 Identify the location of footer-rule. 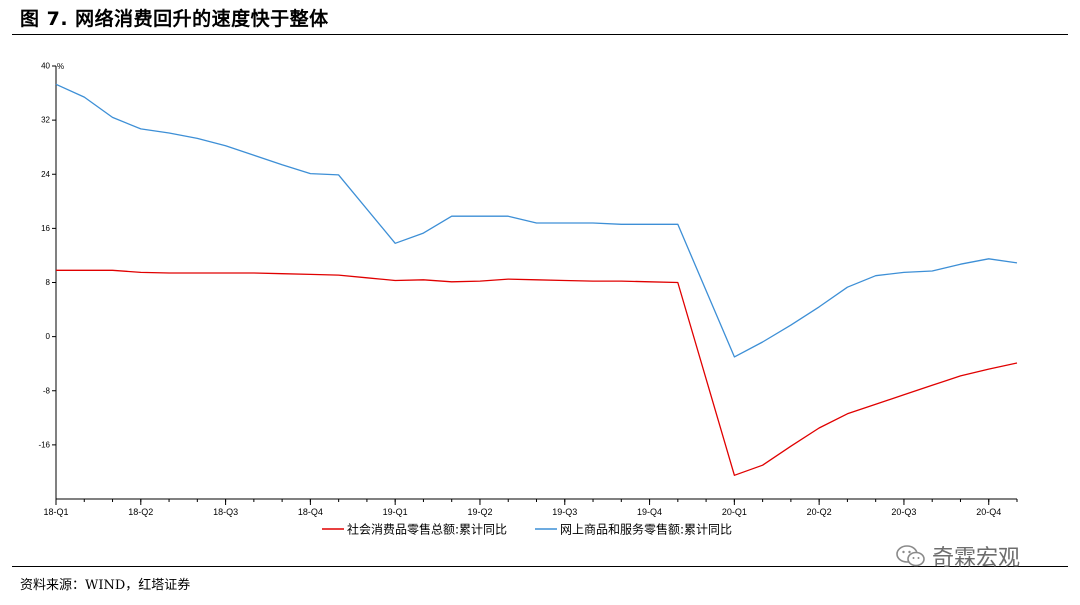
(540, 566).